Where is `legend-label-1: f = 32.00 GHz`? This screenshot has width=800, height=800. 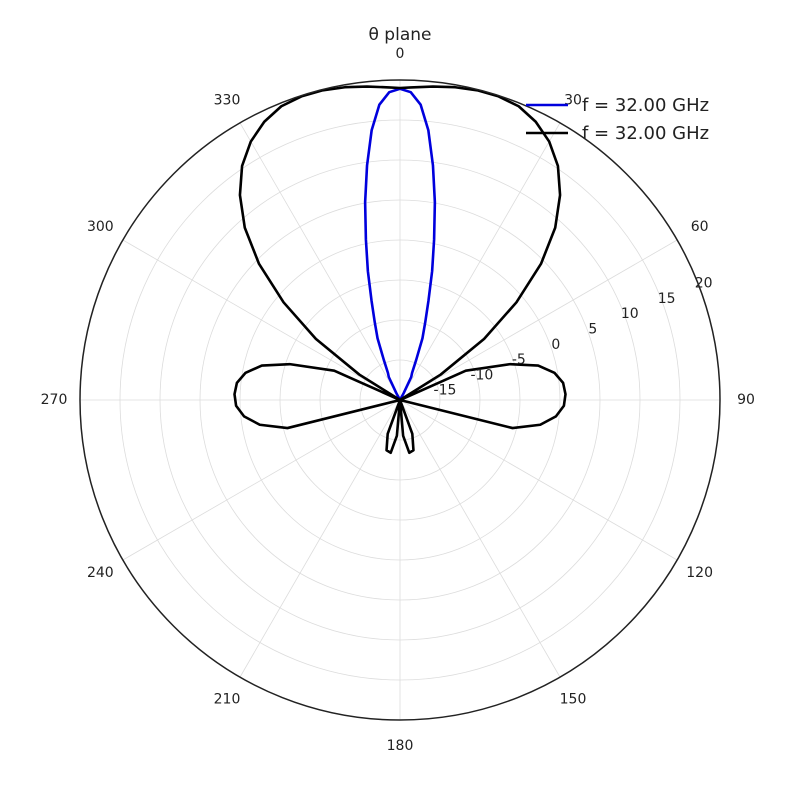
legend-label-1: f = 32.00 GHz is located at coordinates (645, 133).